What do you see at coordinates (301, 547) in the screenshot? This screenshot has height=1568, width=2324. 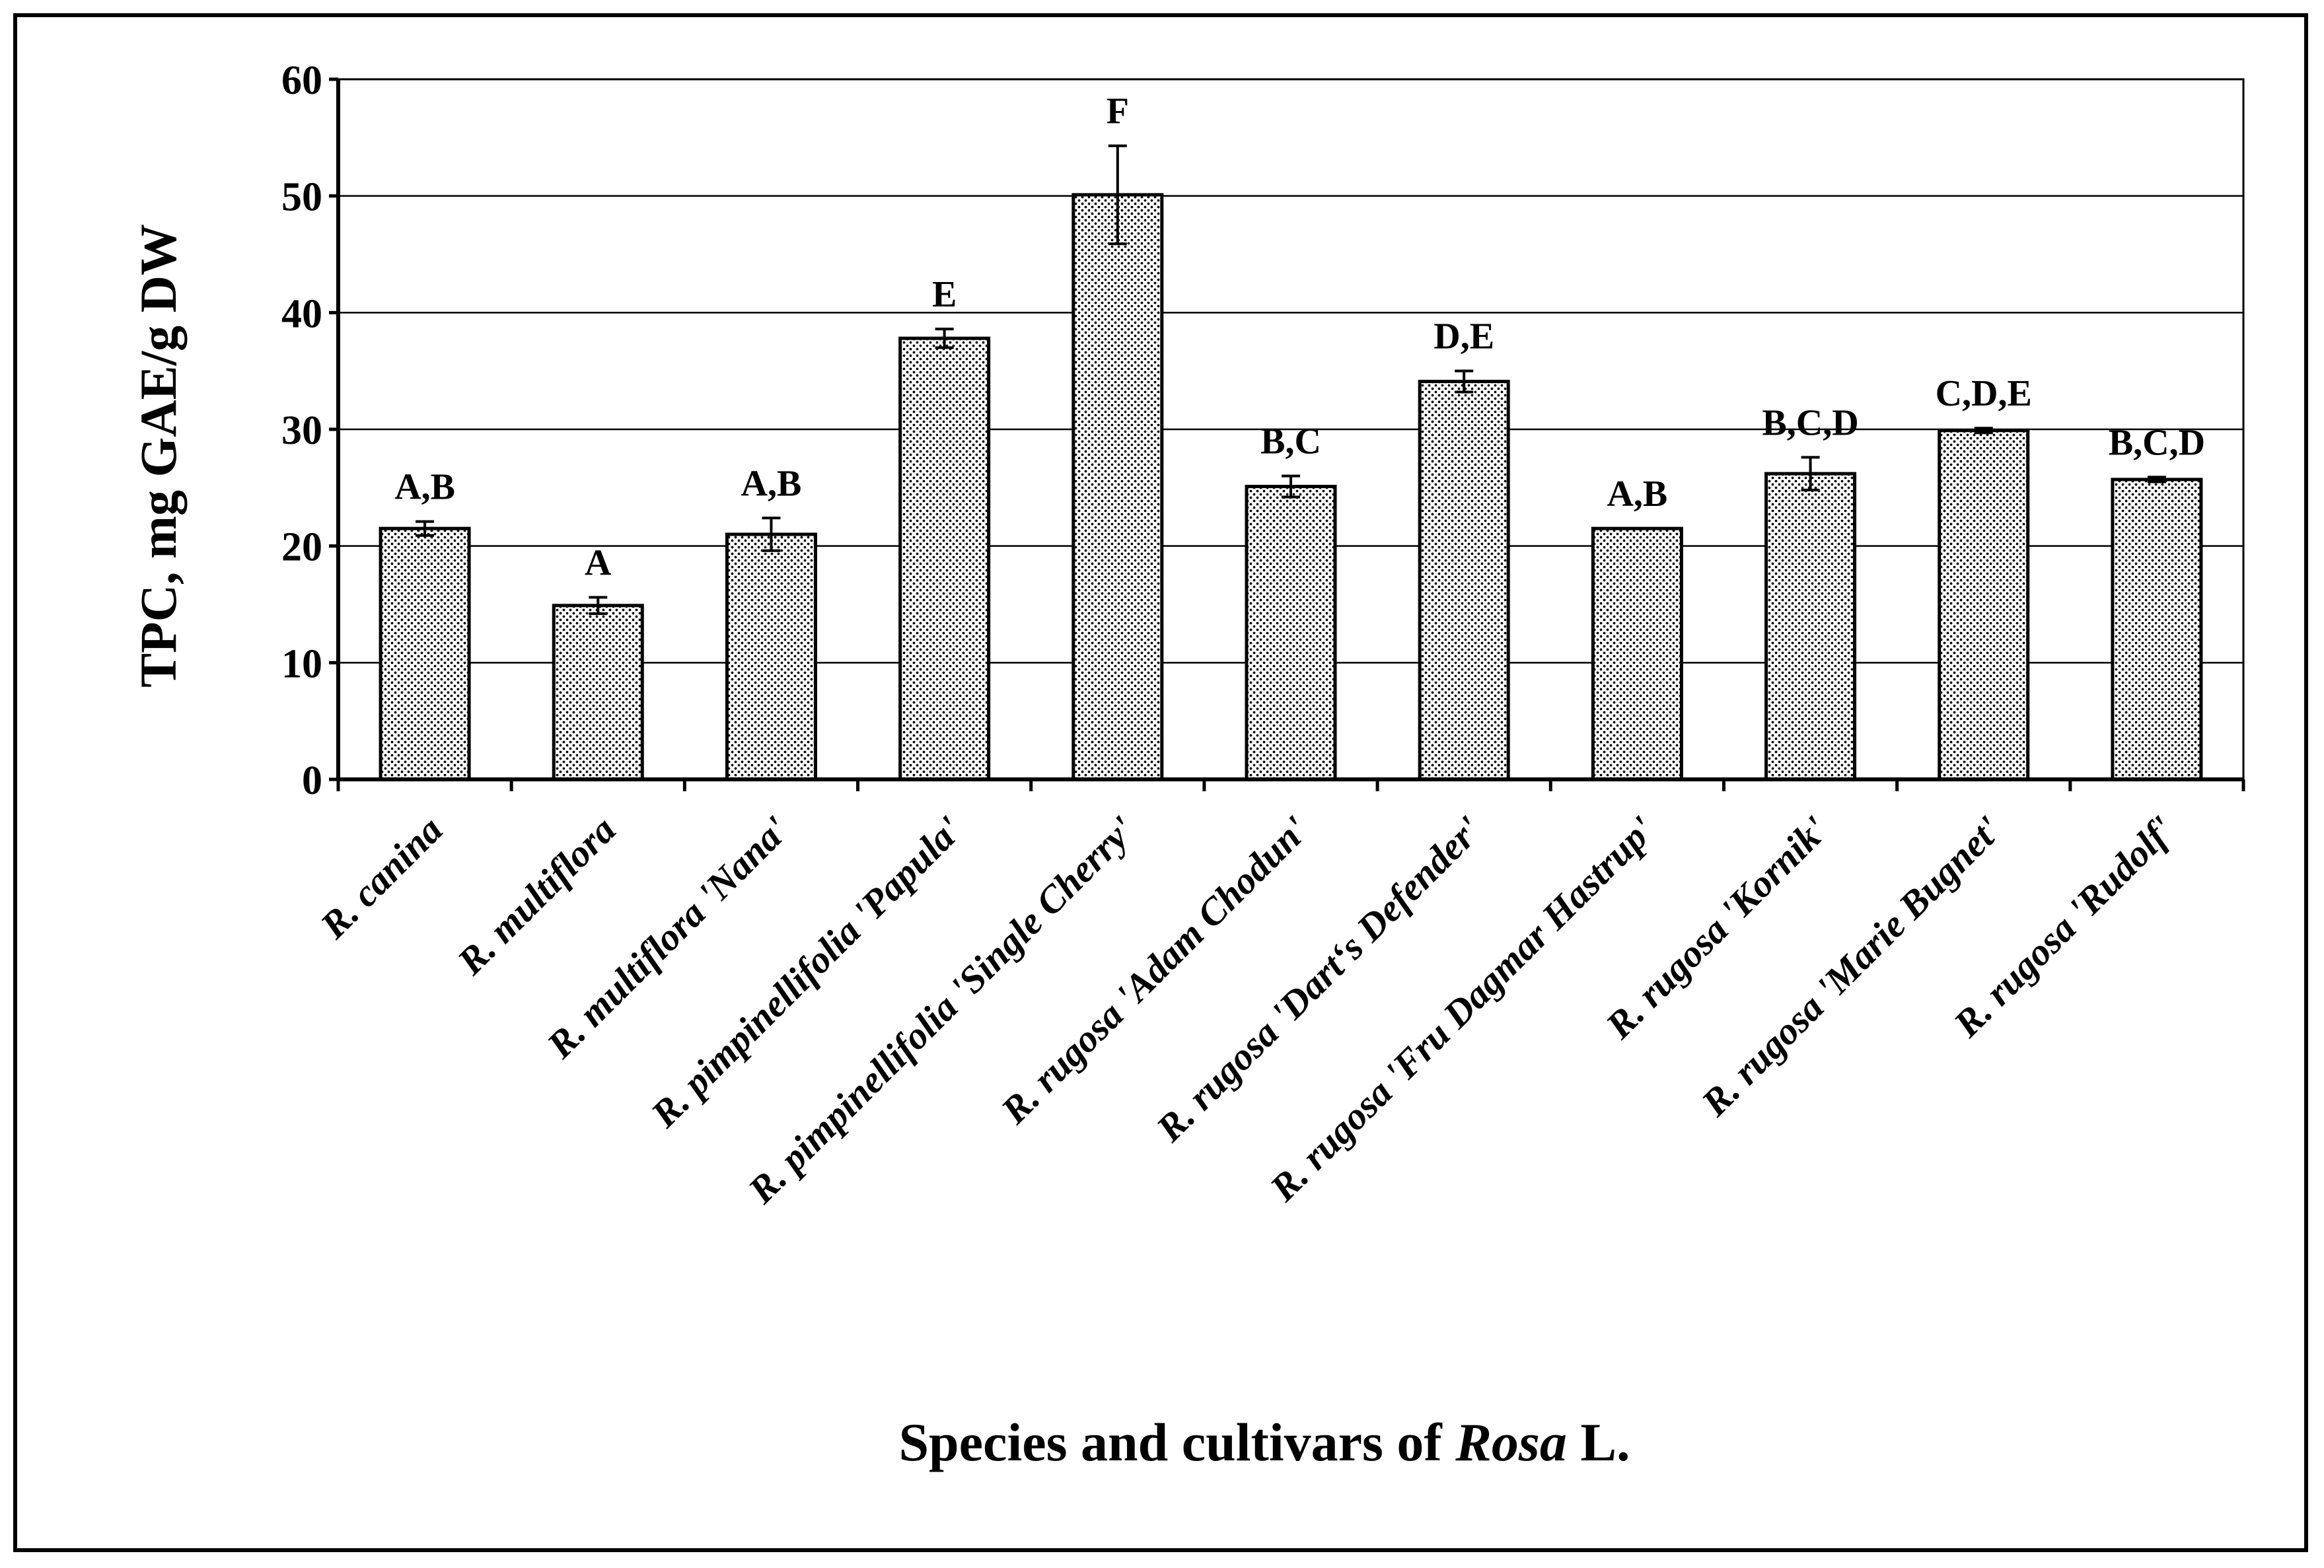 I see `y-tick-label: 20` at bounding box center [301, 547].